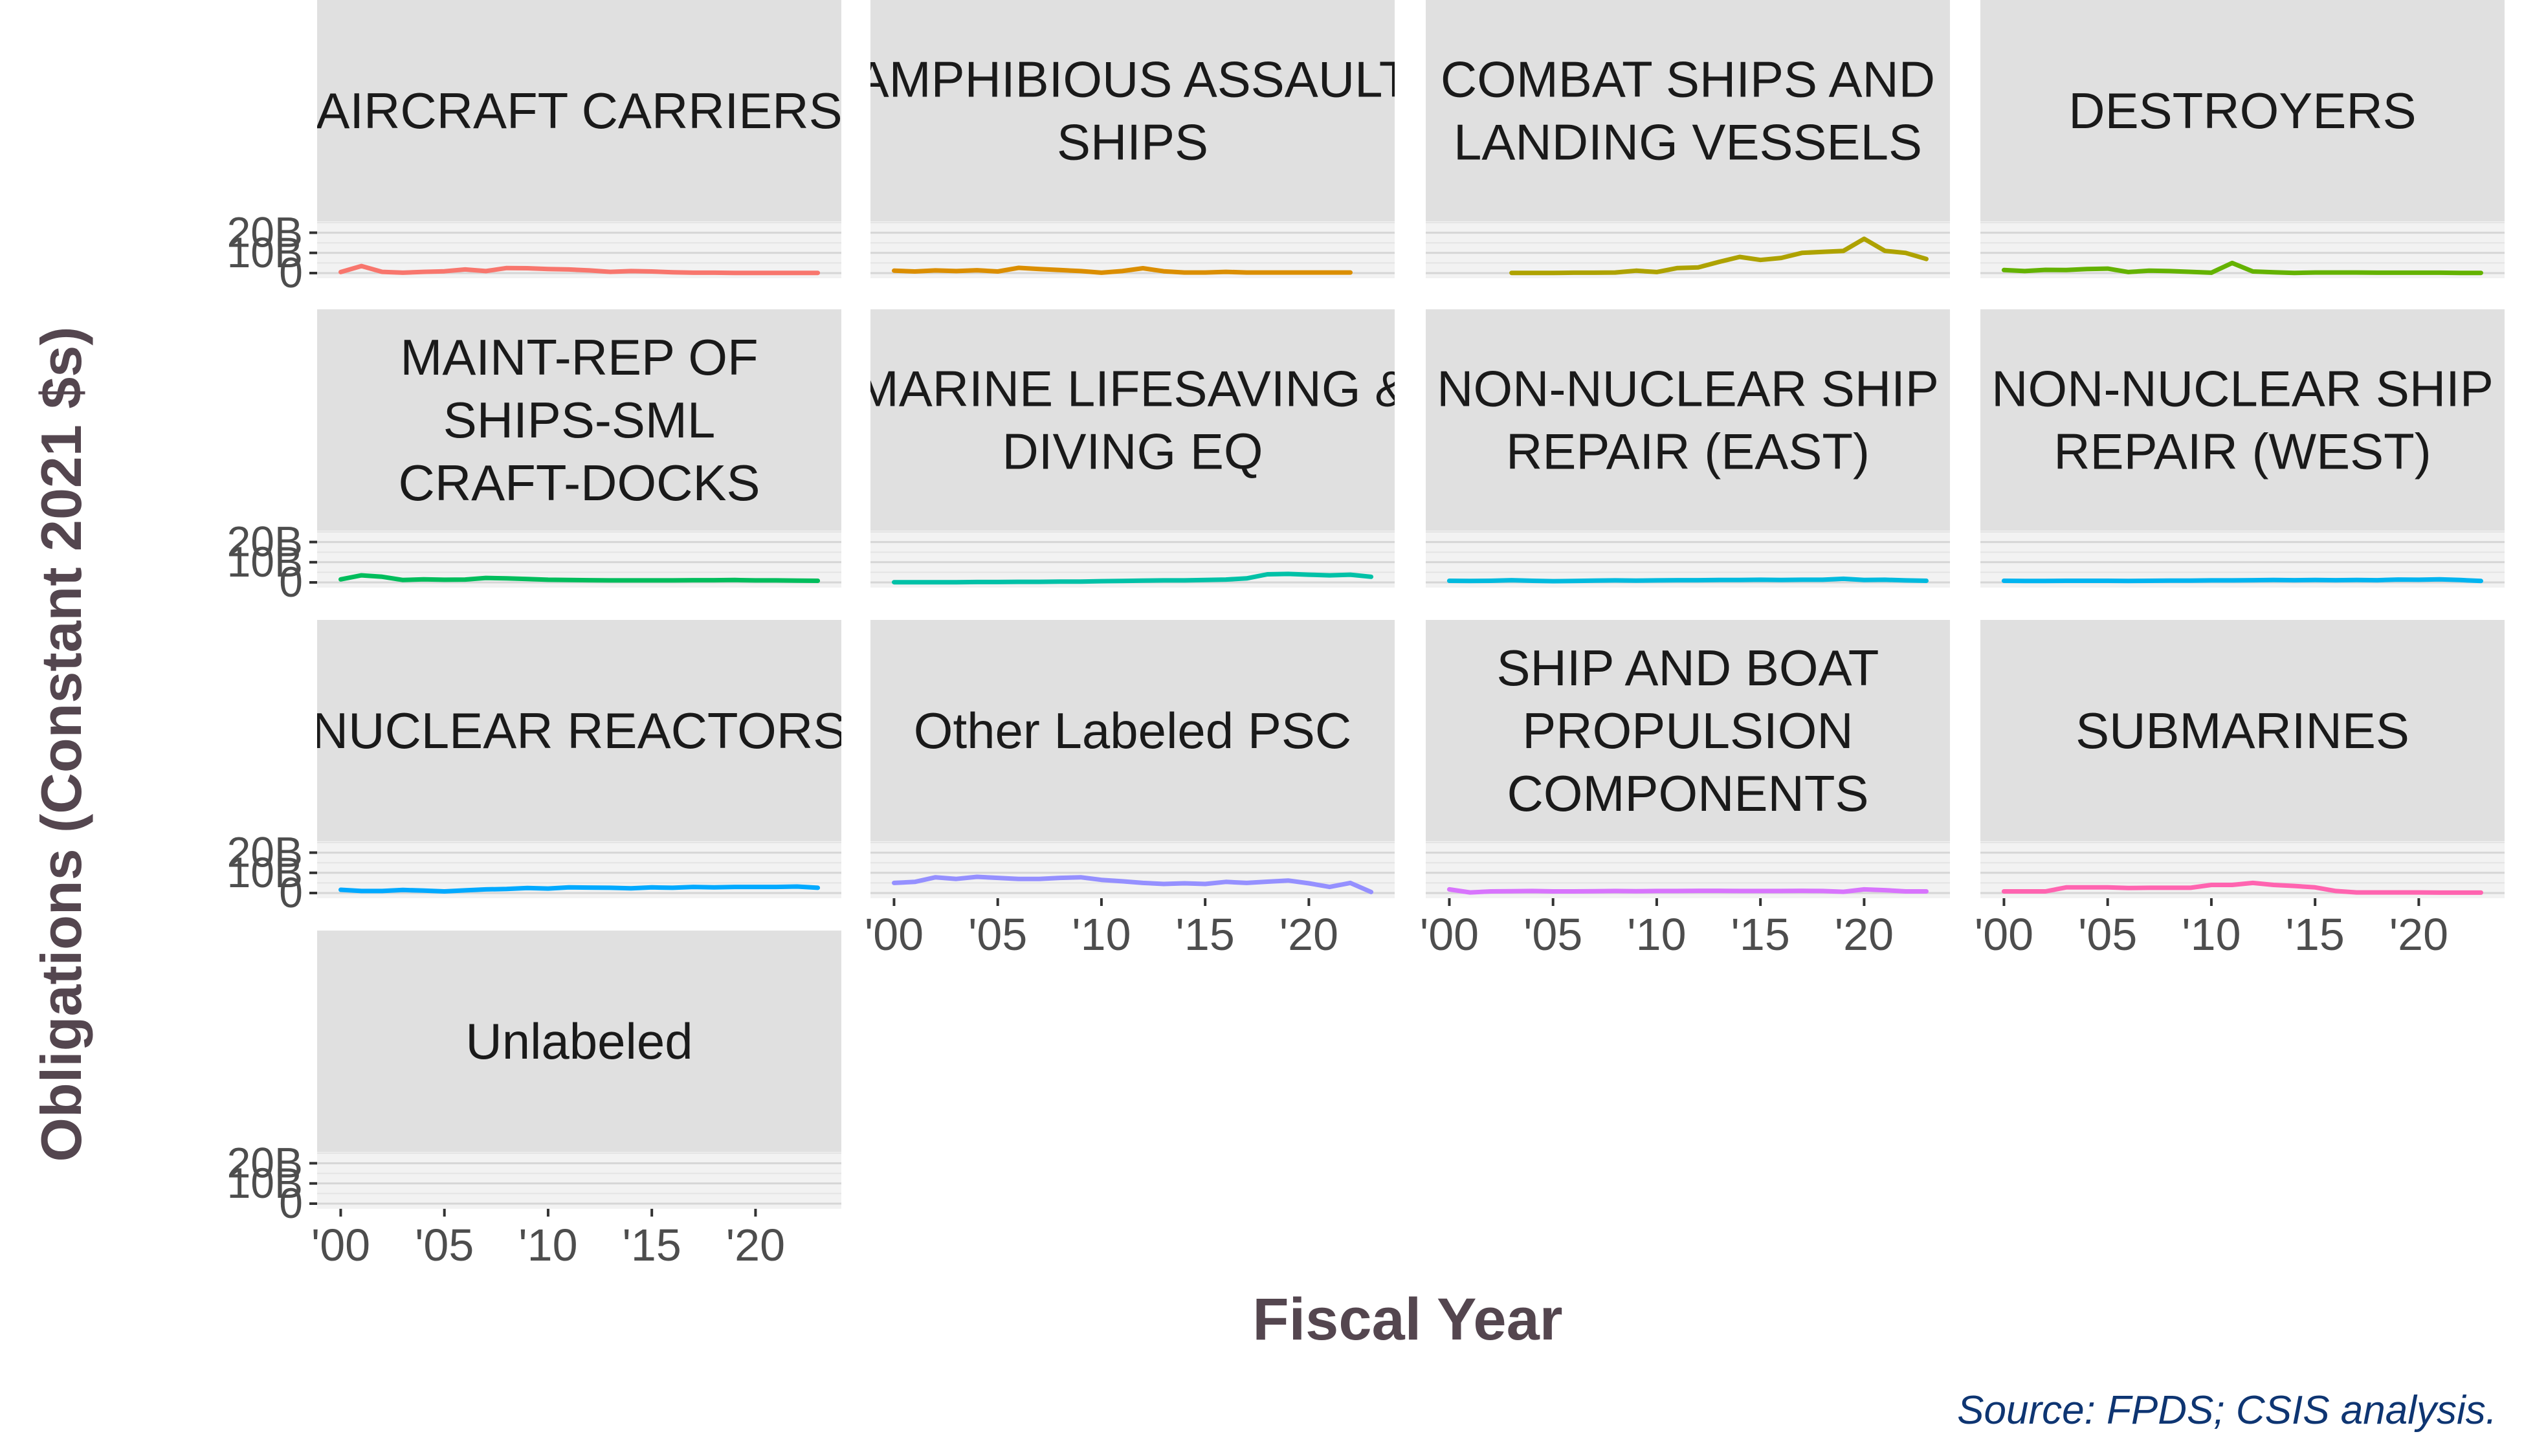  I want to click on facet-panel: COMBAT SHIPS AND LANDING VESSELS, so click(1688, 139).